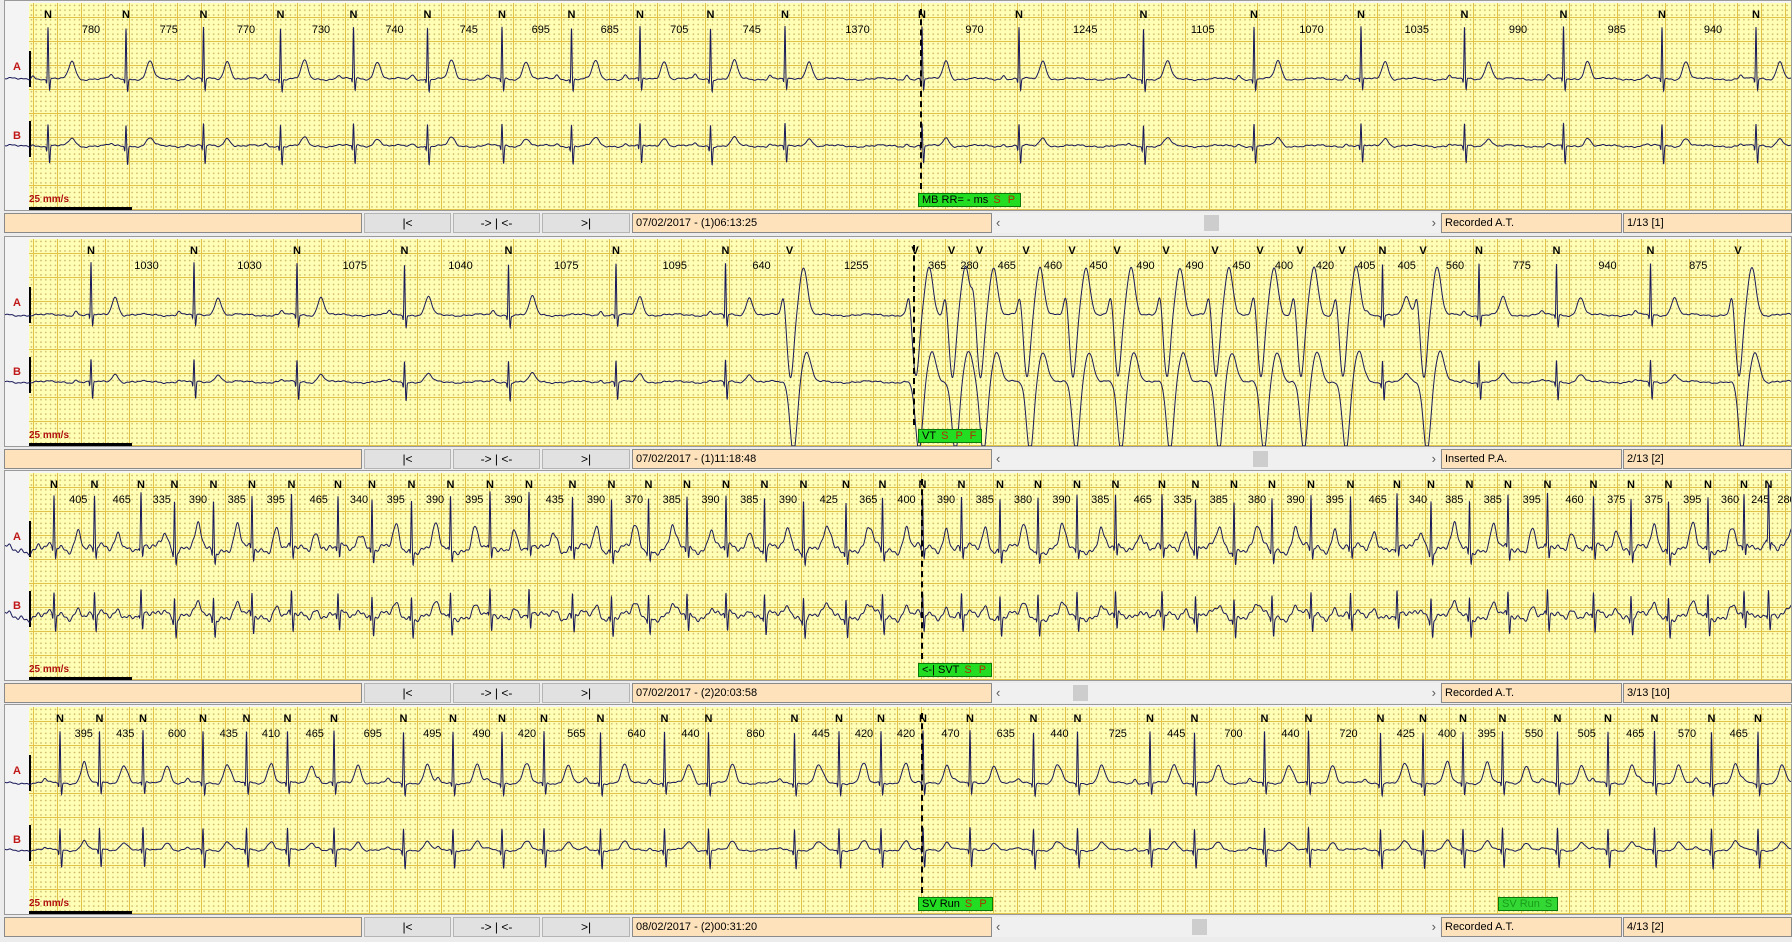  Describe the element at coordinates (1211, 223) in the screenshot. I see `scroll-thumb` at that location.